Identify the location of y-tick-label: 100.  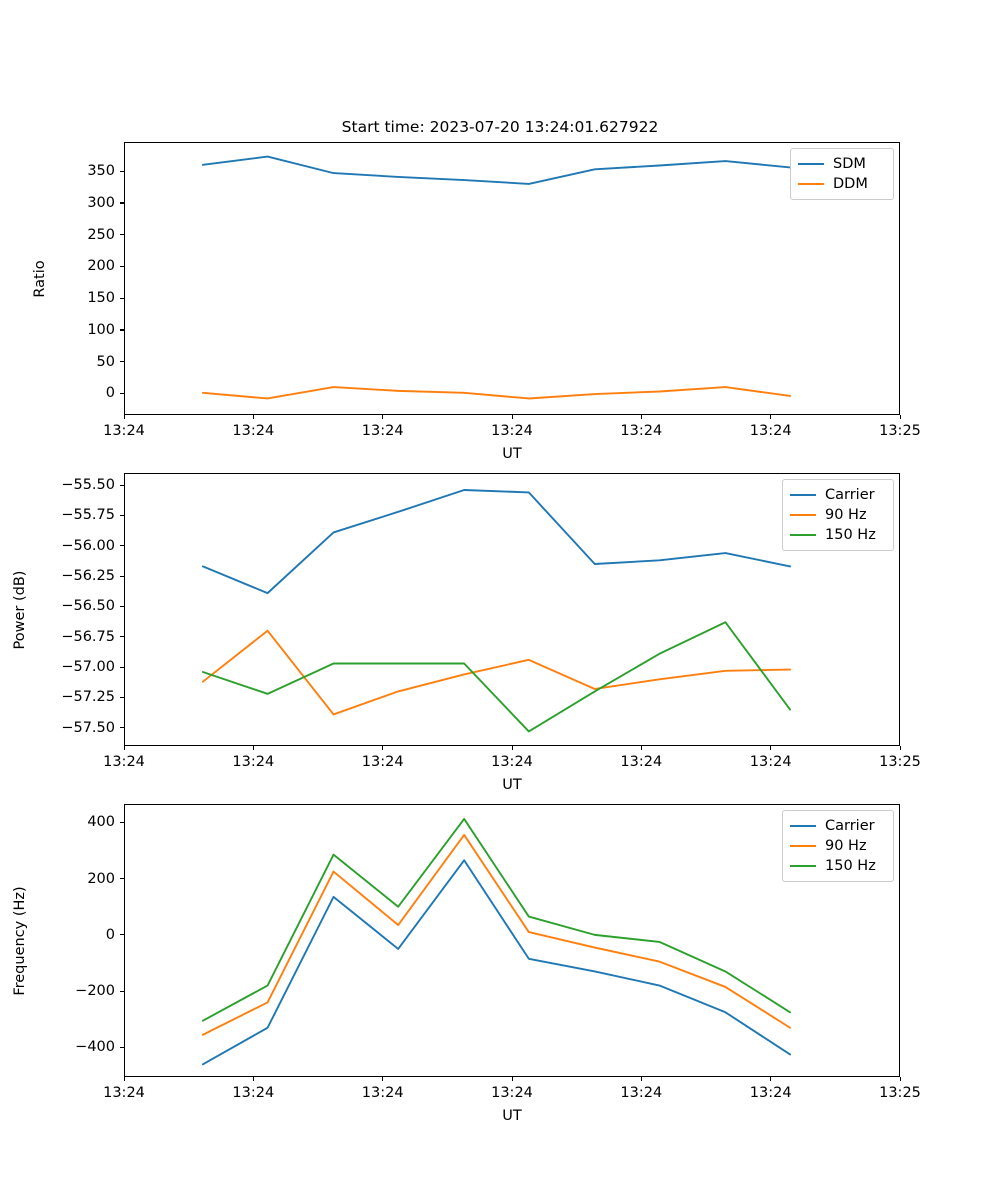
(101, 329).